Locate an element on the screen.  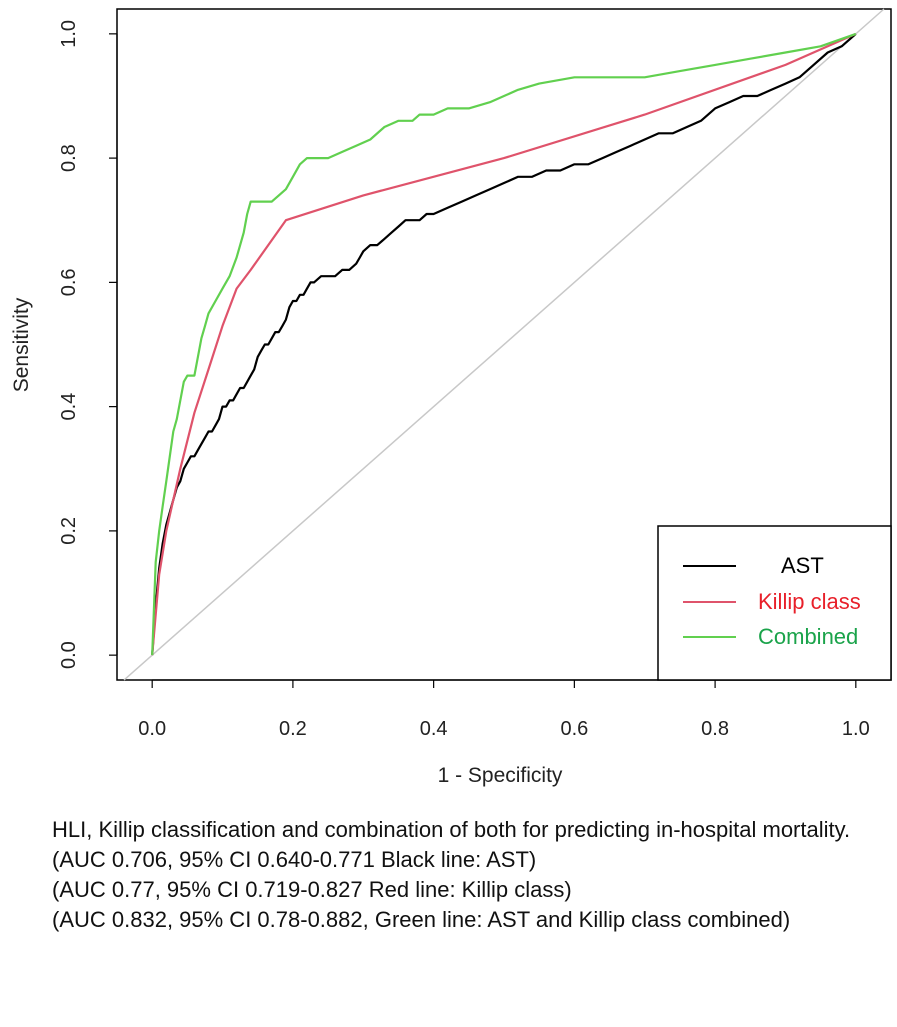
x-tick-label: 0.6 is located at coordinates (574, 729).